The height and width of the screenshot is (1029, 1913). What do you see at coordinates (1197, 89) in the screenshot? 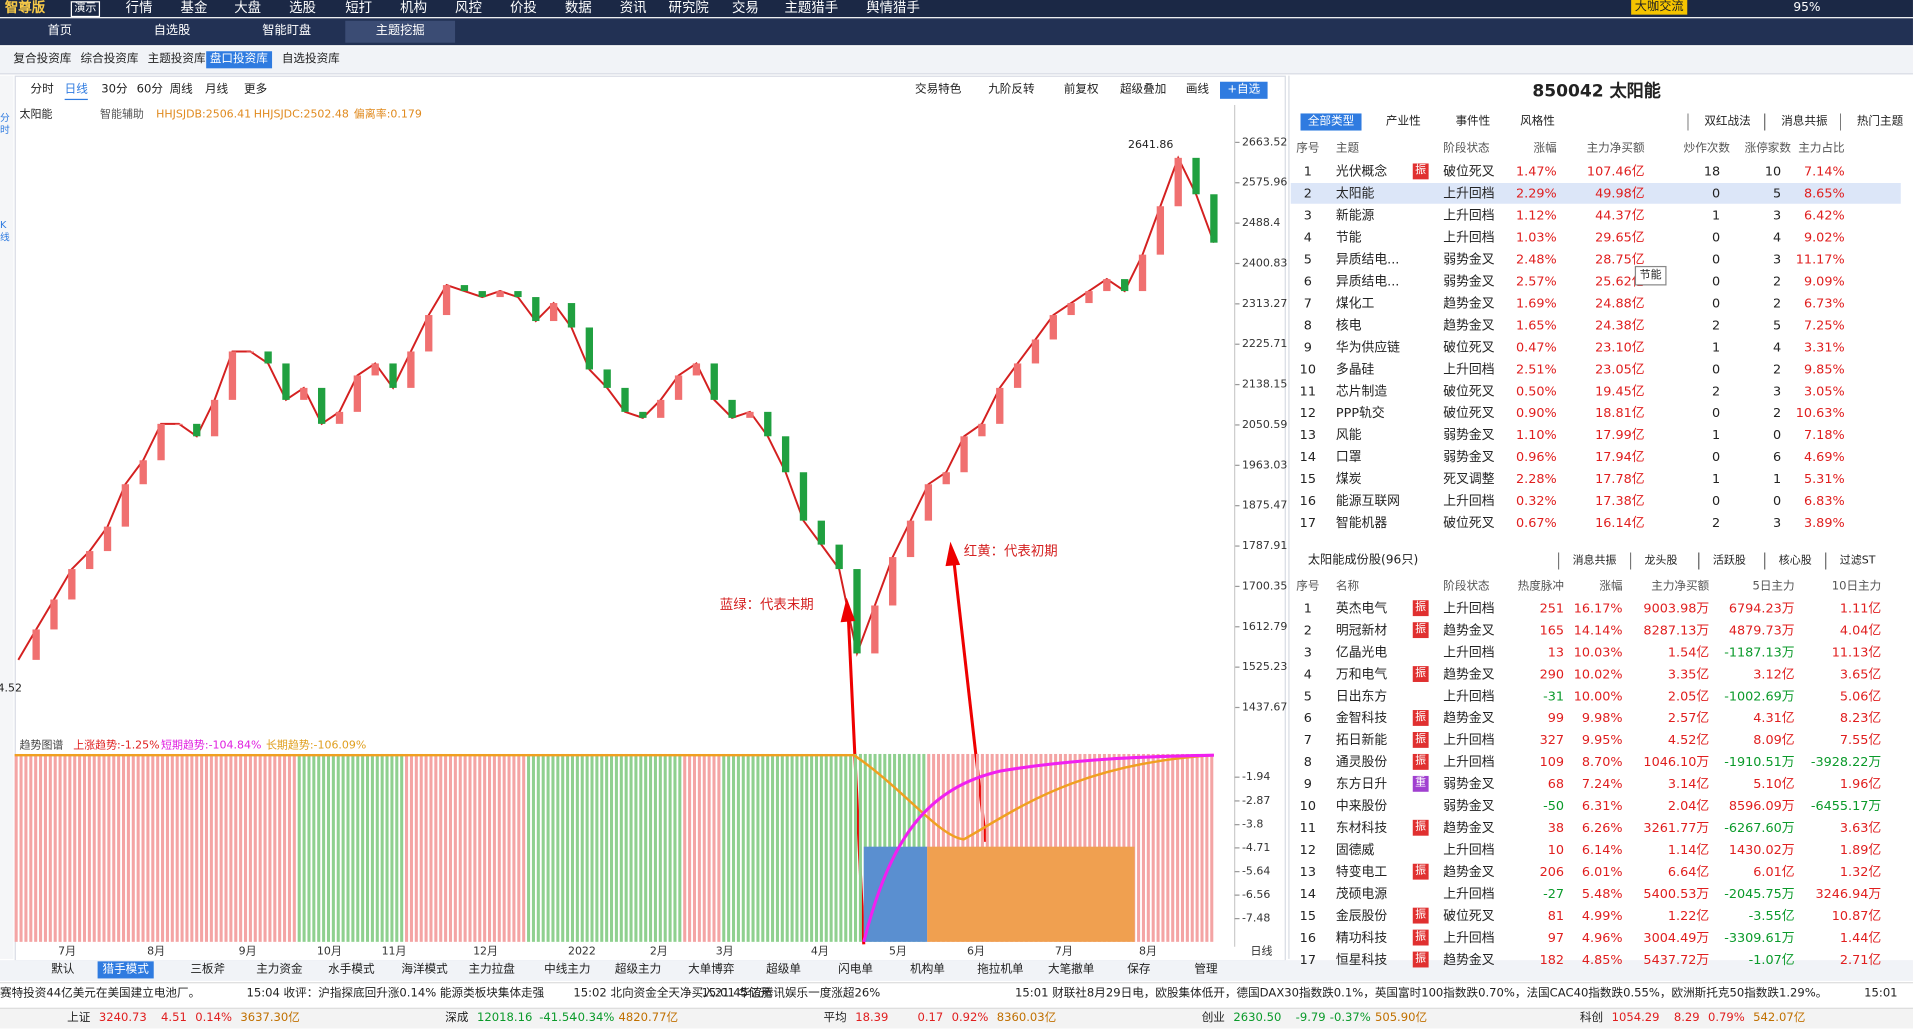
I see `tool-button: 画线` at bounding box center [1197, 89].